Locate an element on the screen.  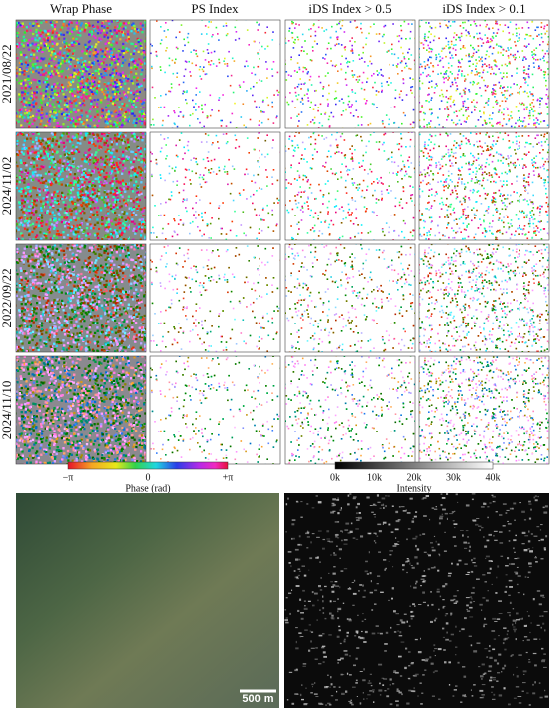
phase-tick-label: −π is located at coordinates (68, 477).